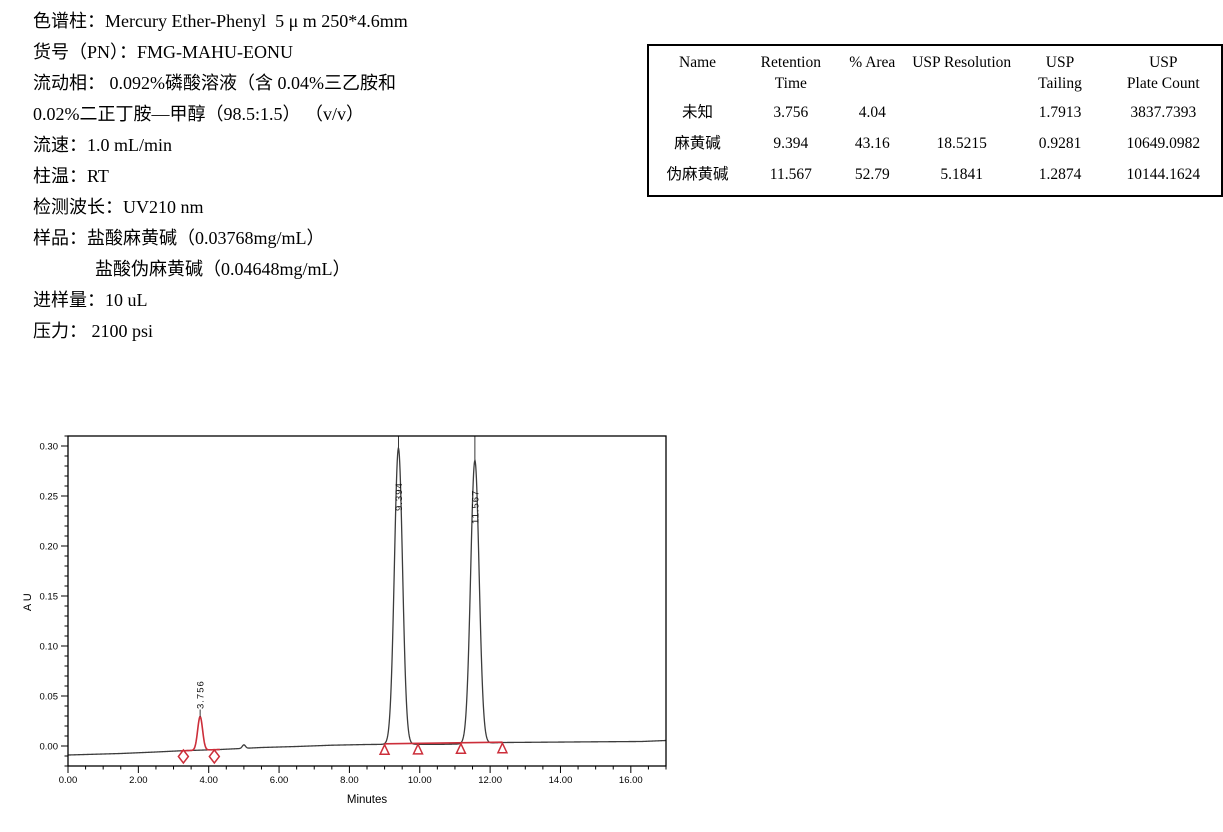 This screenshot has width=1223, height=832. What do you see at coordinates (698, 112) in the screenshot?
I see `cell-name: 未知` at bounding box center [698, 112].